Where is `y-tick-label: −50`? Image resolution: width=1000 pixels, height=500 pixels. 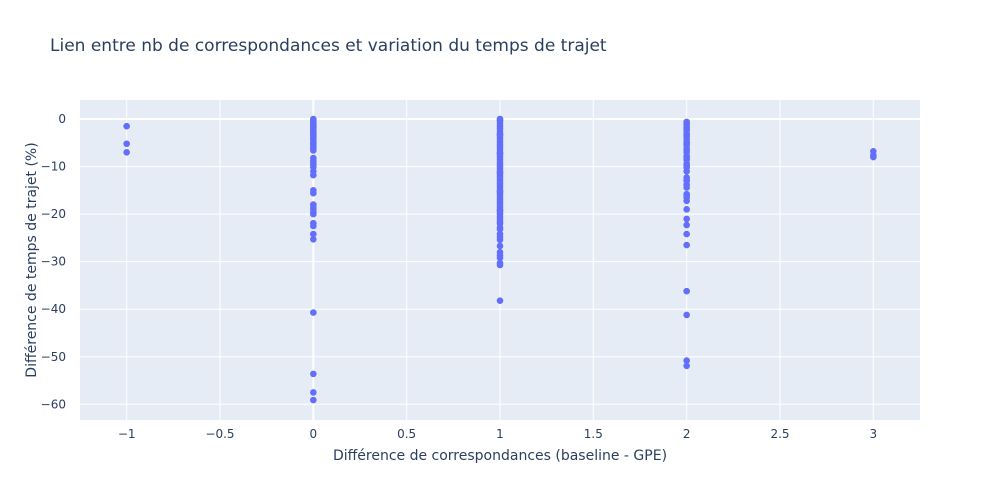 y-tick-label: −50 is located at coordinates (53, 357).